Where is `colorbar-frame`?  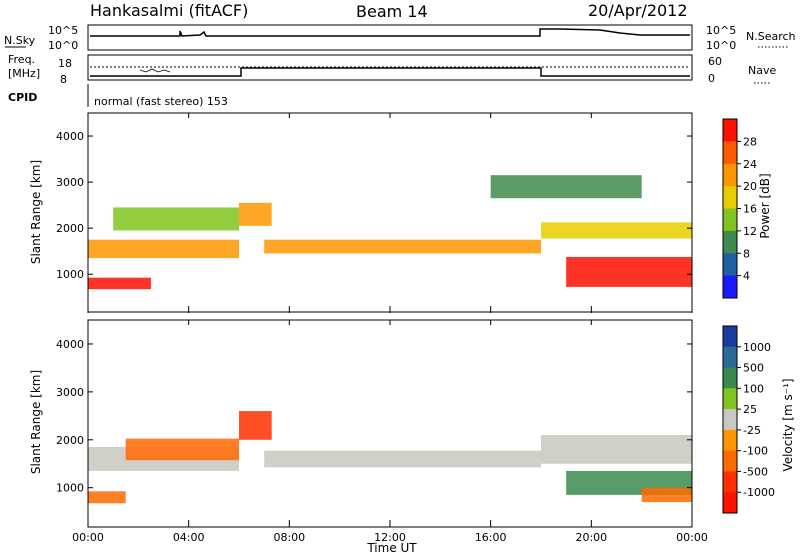
colorbar-frame is located at coordinates (730, 419).